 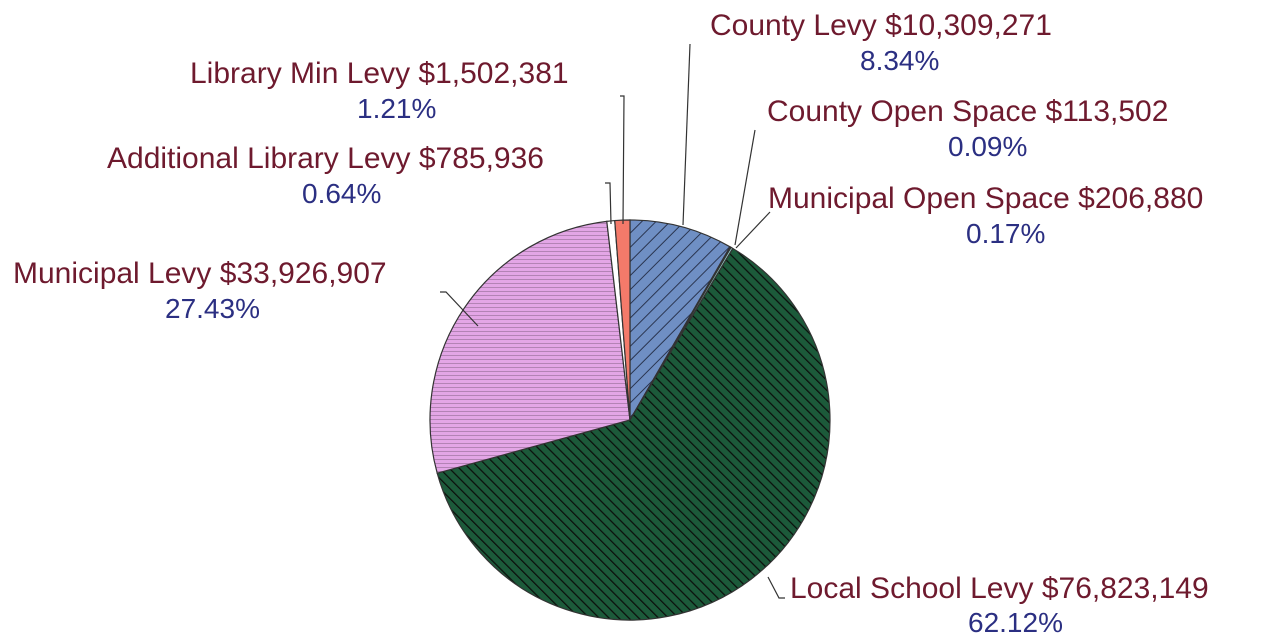 What do you see at coordinates (745, 187) in the screenshot?
I see `leader-line-county-open-space` at bounding box center [745, 187].